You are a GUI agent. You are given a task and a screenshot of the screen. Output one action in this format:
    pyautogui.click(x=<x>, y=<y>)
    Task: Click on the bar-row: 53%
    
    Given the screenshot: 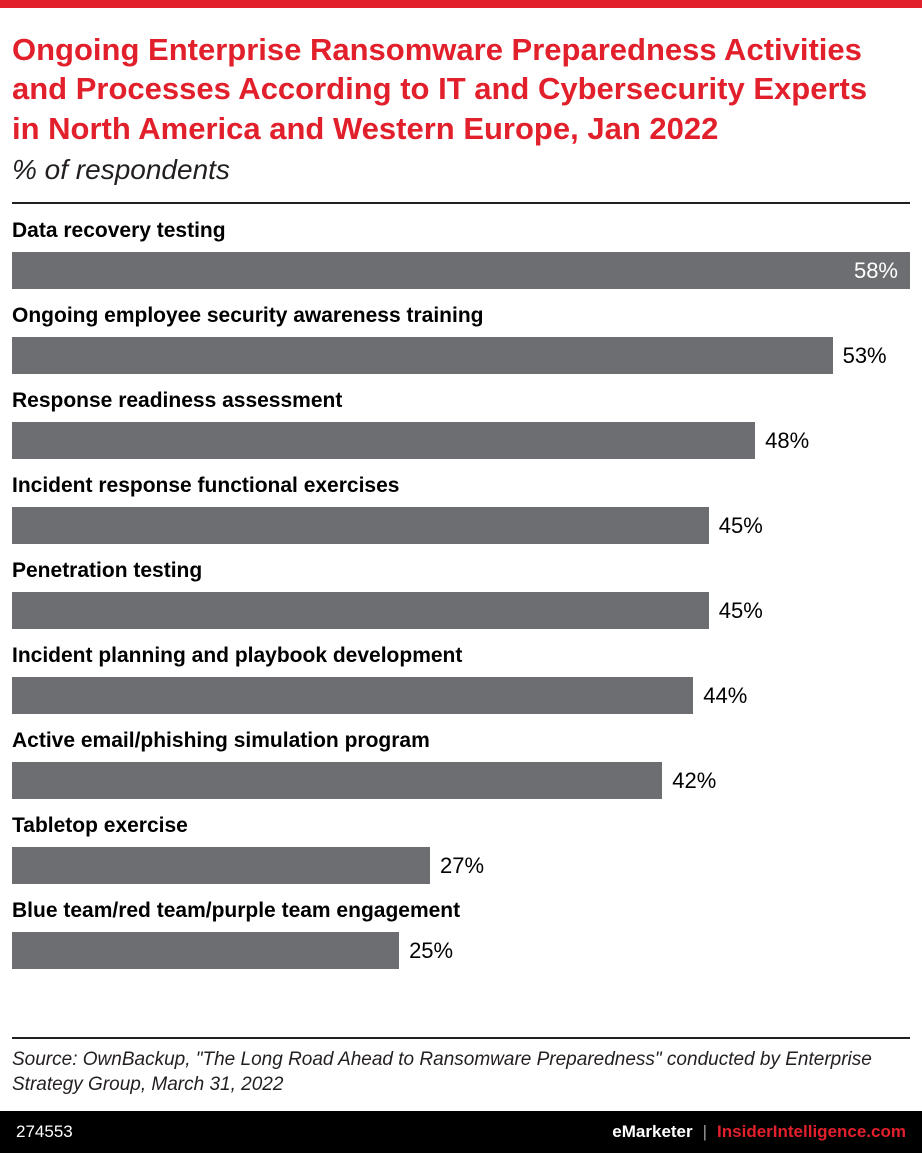 What is the action you would take?
    pyautogui.click(x=461, y=356)
    